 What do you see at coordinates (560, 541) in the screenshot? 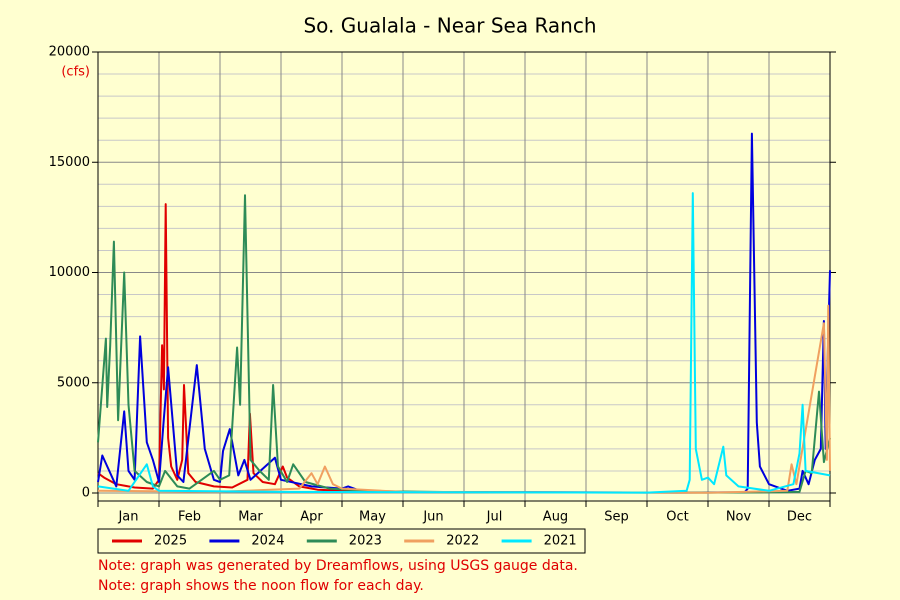
I see `legend-label: 2021` at bounding box center [560, 541].